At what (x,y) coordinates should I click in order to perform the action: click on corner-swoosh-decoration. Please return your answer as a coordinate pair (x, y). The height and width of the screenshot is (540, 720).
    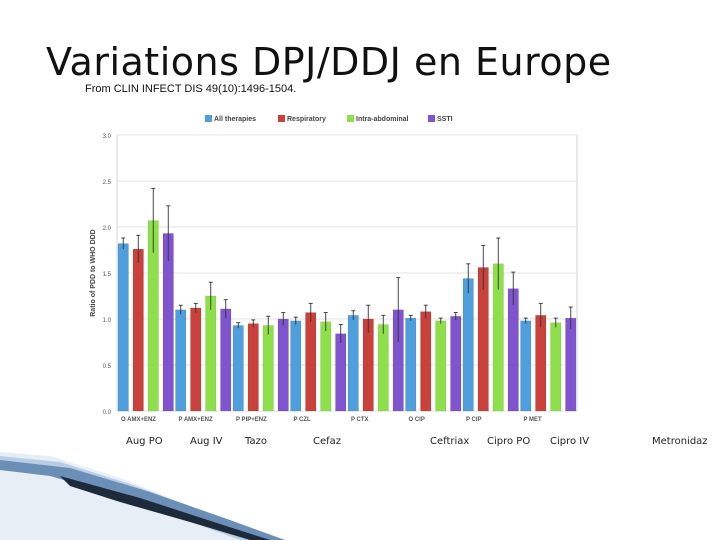
    Looking at the image, I should click on (142, 496).